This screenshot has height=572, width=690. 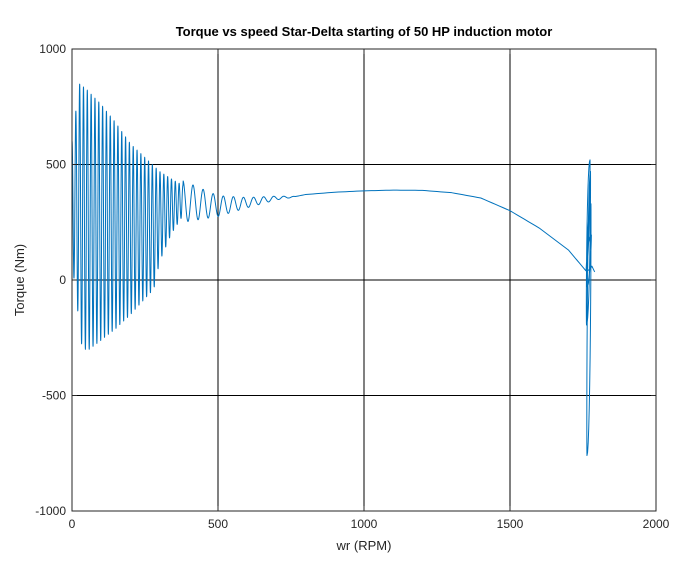 I want to click on x-tick-label: 1500, so click(x=510, y=524).